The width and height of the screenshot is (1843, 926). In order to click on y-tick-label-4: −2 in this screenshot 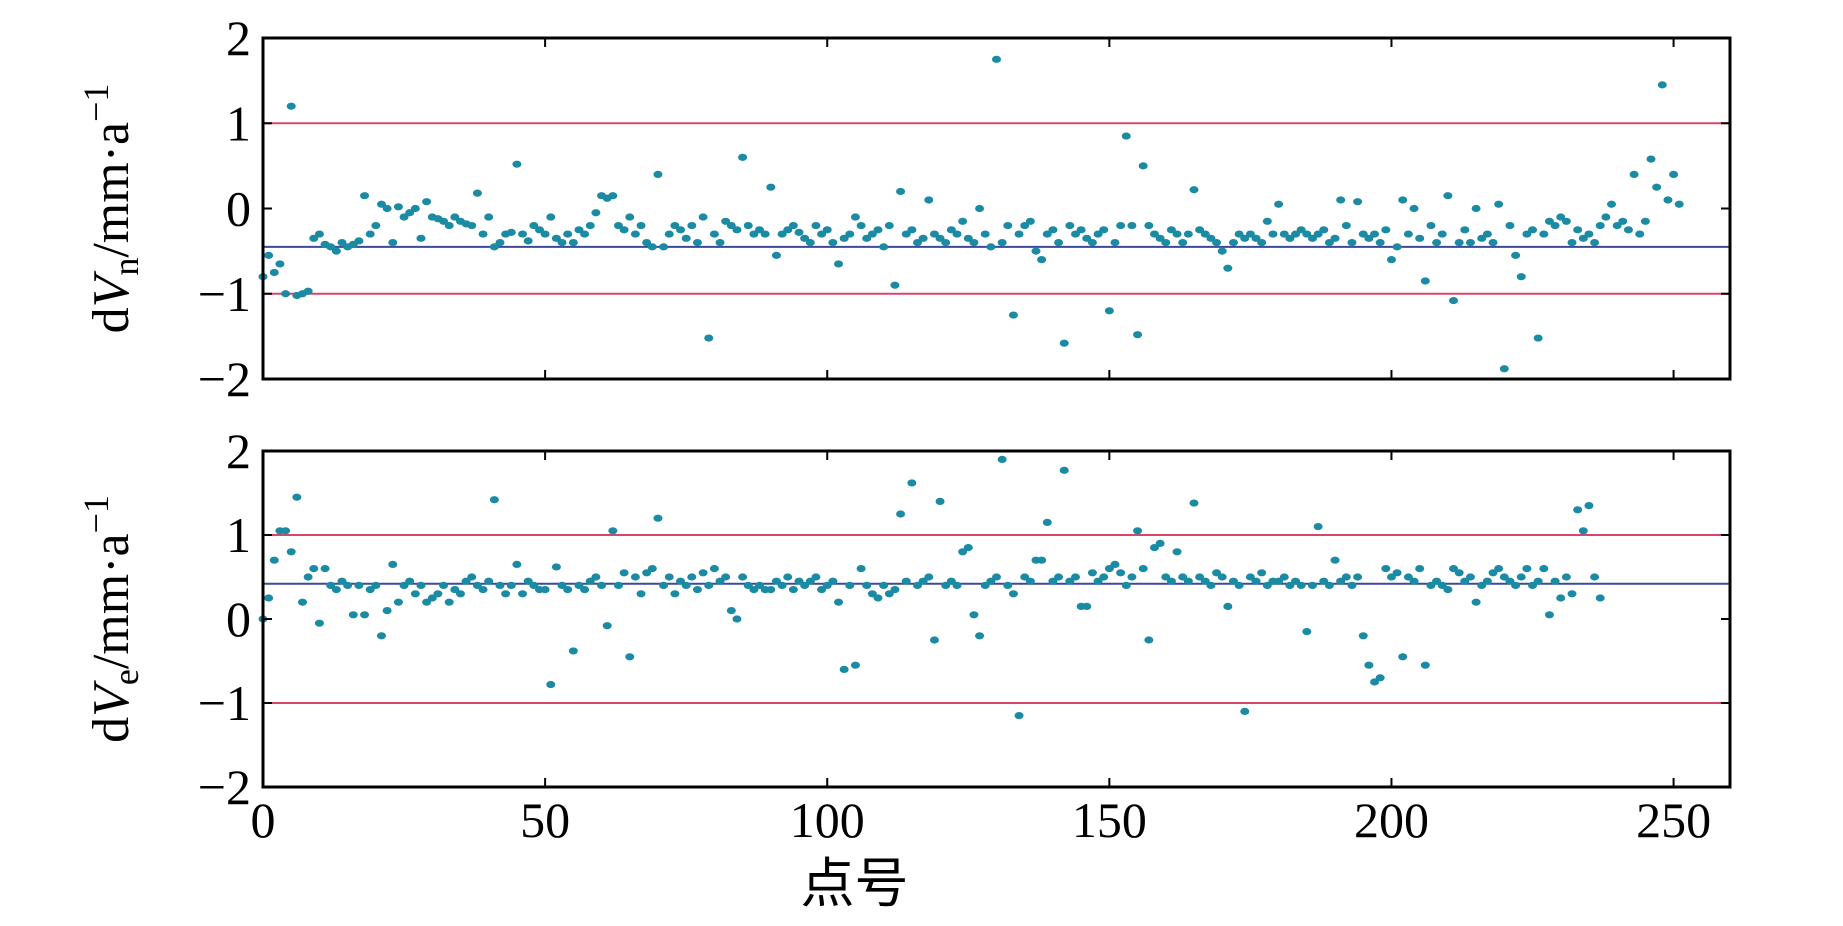, I will do `click(224, 379)`.